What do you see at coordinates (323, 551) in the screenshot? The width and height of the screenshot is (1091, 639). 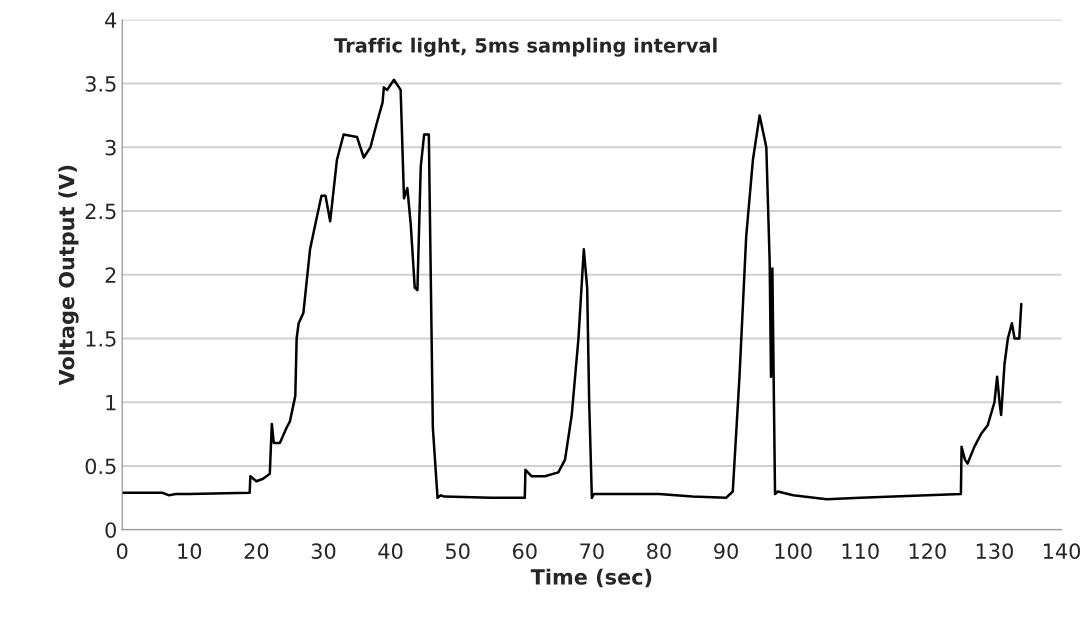 I see `x-tick-label: 30` at bounding box center [323, 551].